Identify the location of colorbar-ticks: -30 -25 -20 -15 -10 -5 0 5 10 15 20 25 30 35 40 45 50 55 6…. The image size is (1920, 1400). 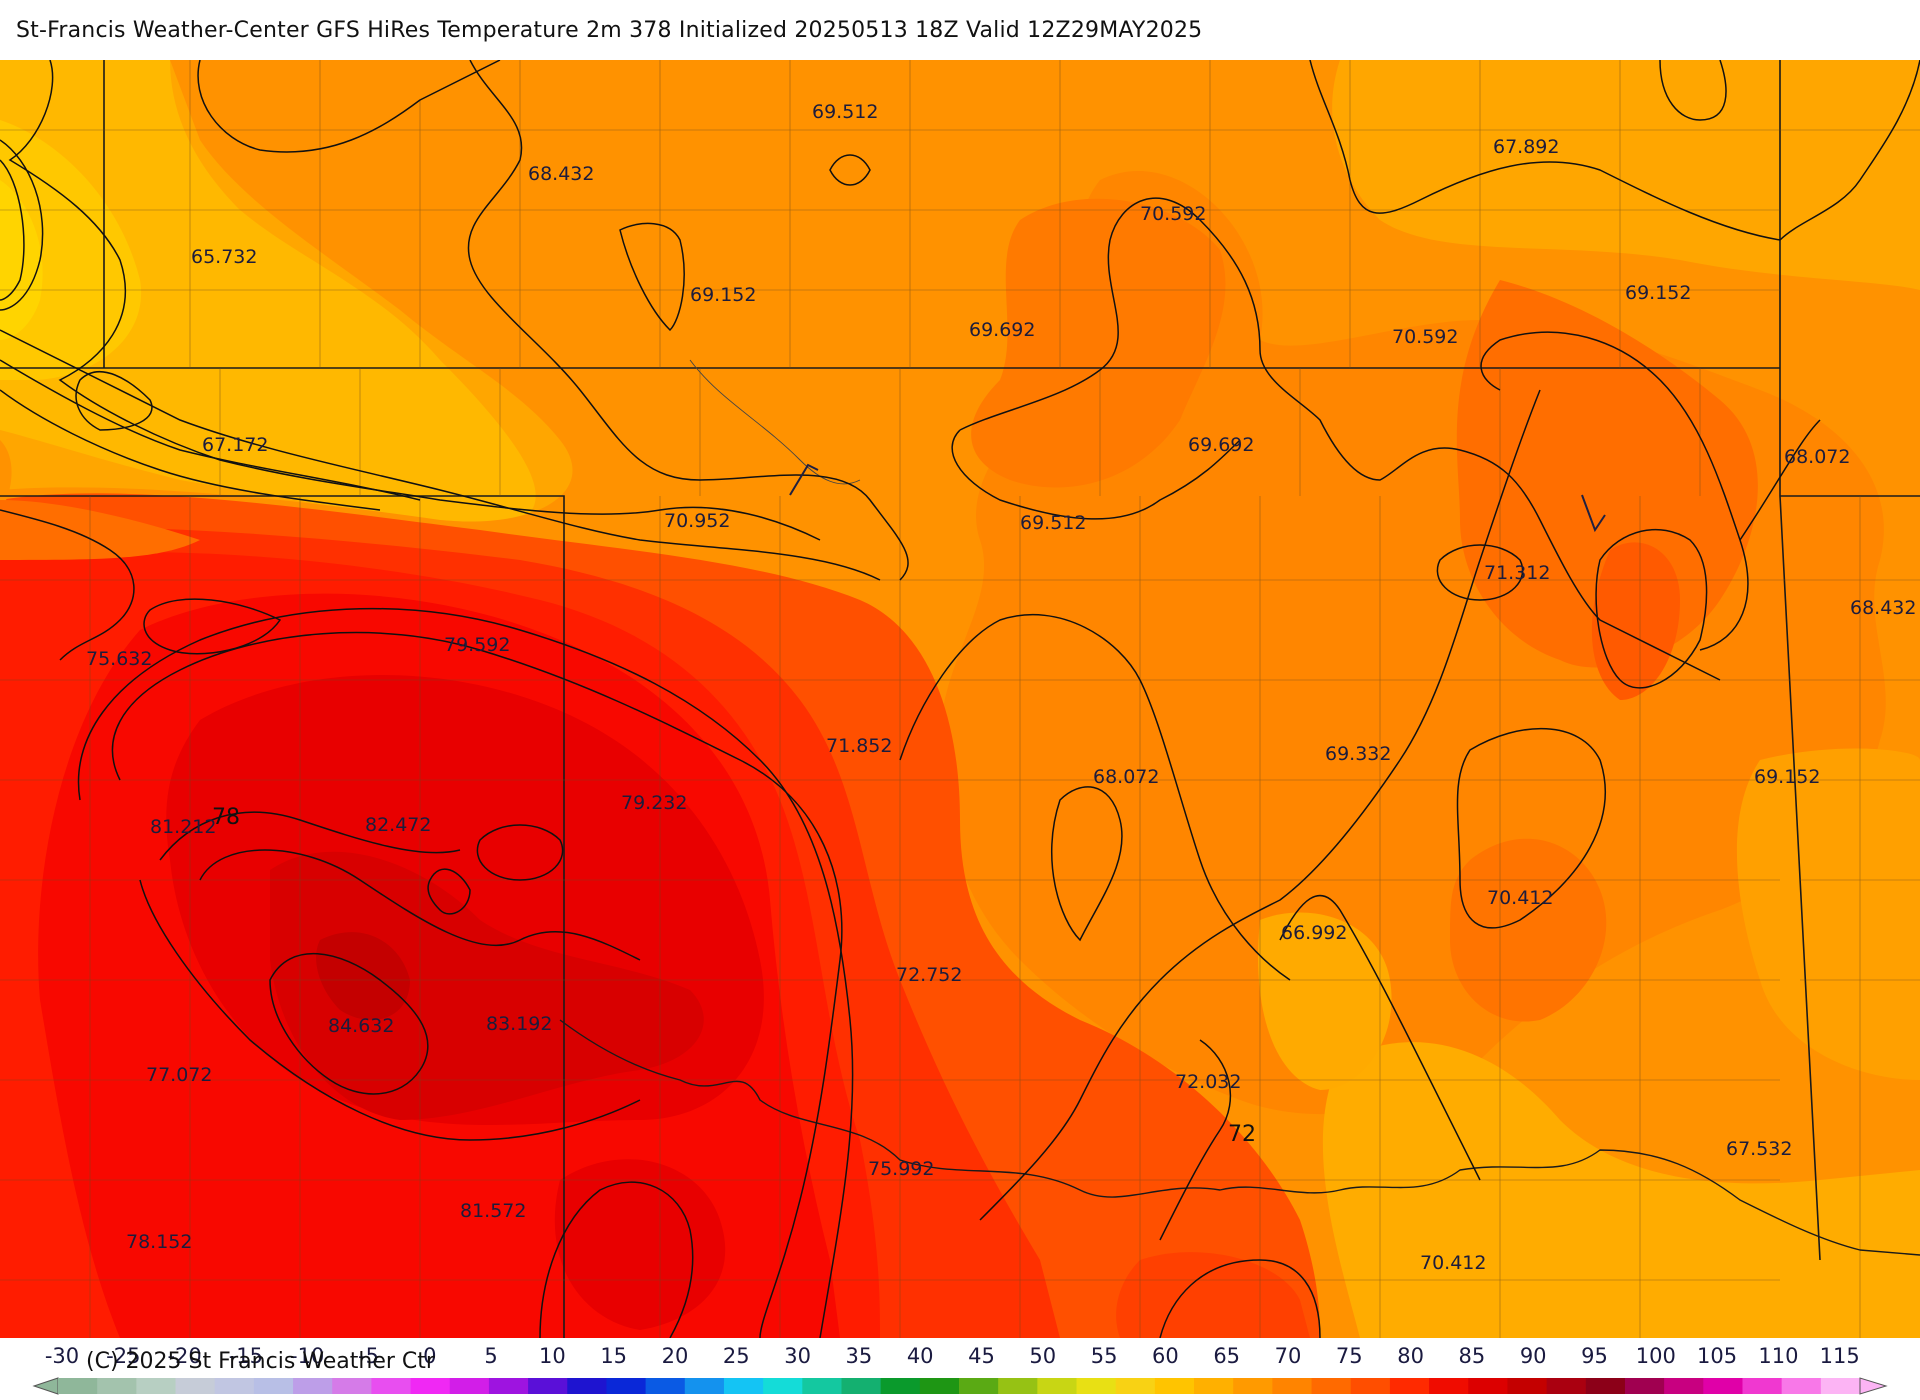
(960, 1359).